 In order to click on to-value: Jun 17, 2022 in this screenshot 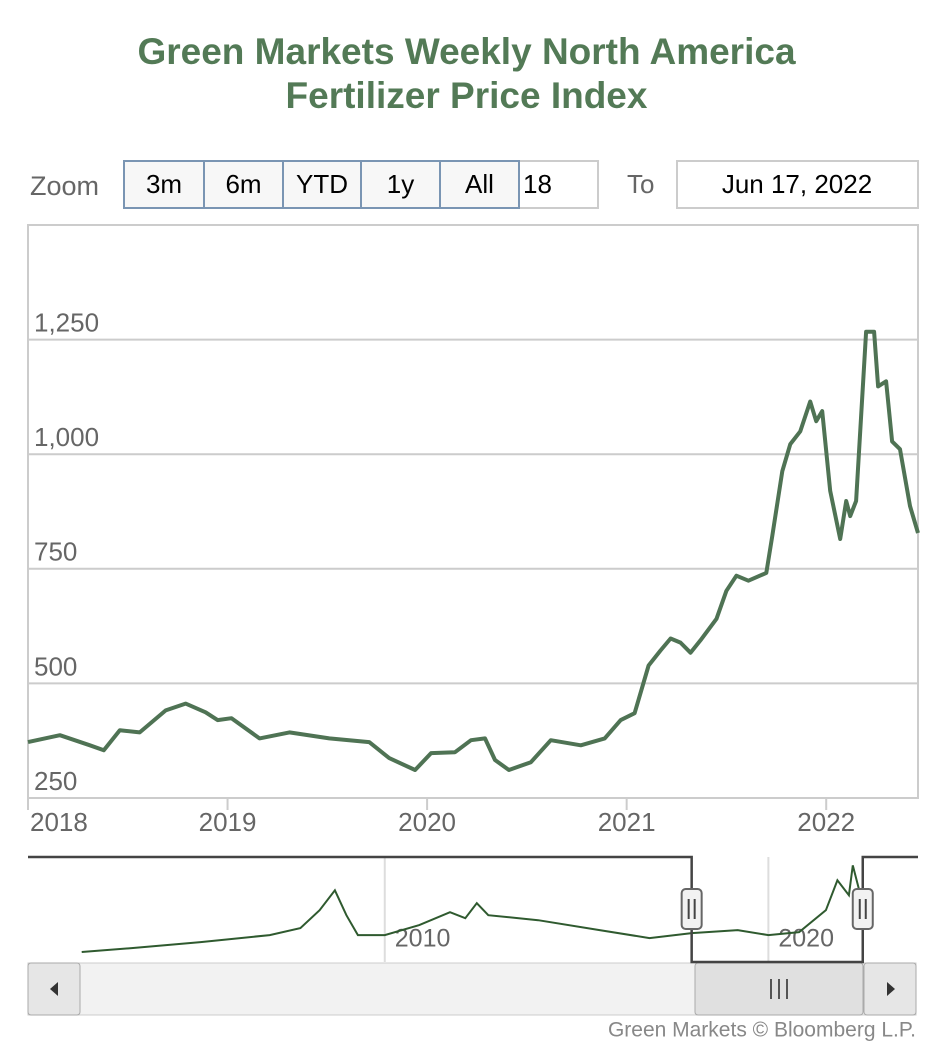, I will do `click(797, 184)`.